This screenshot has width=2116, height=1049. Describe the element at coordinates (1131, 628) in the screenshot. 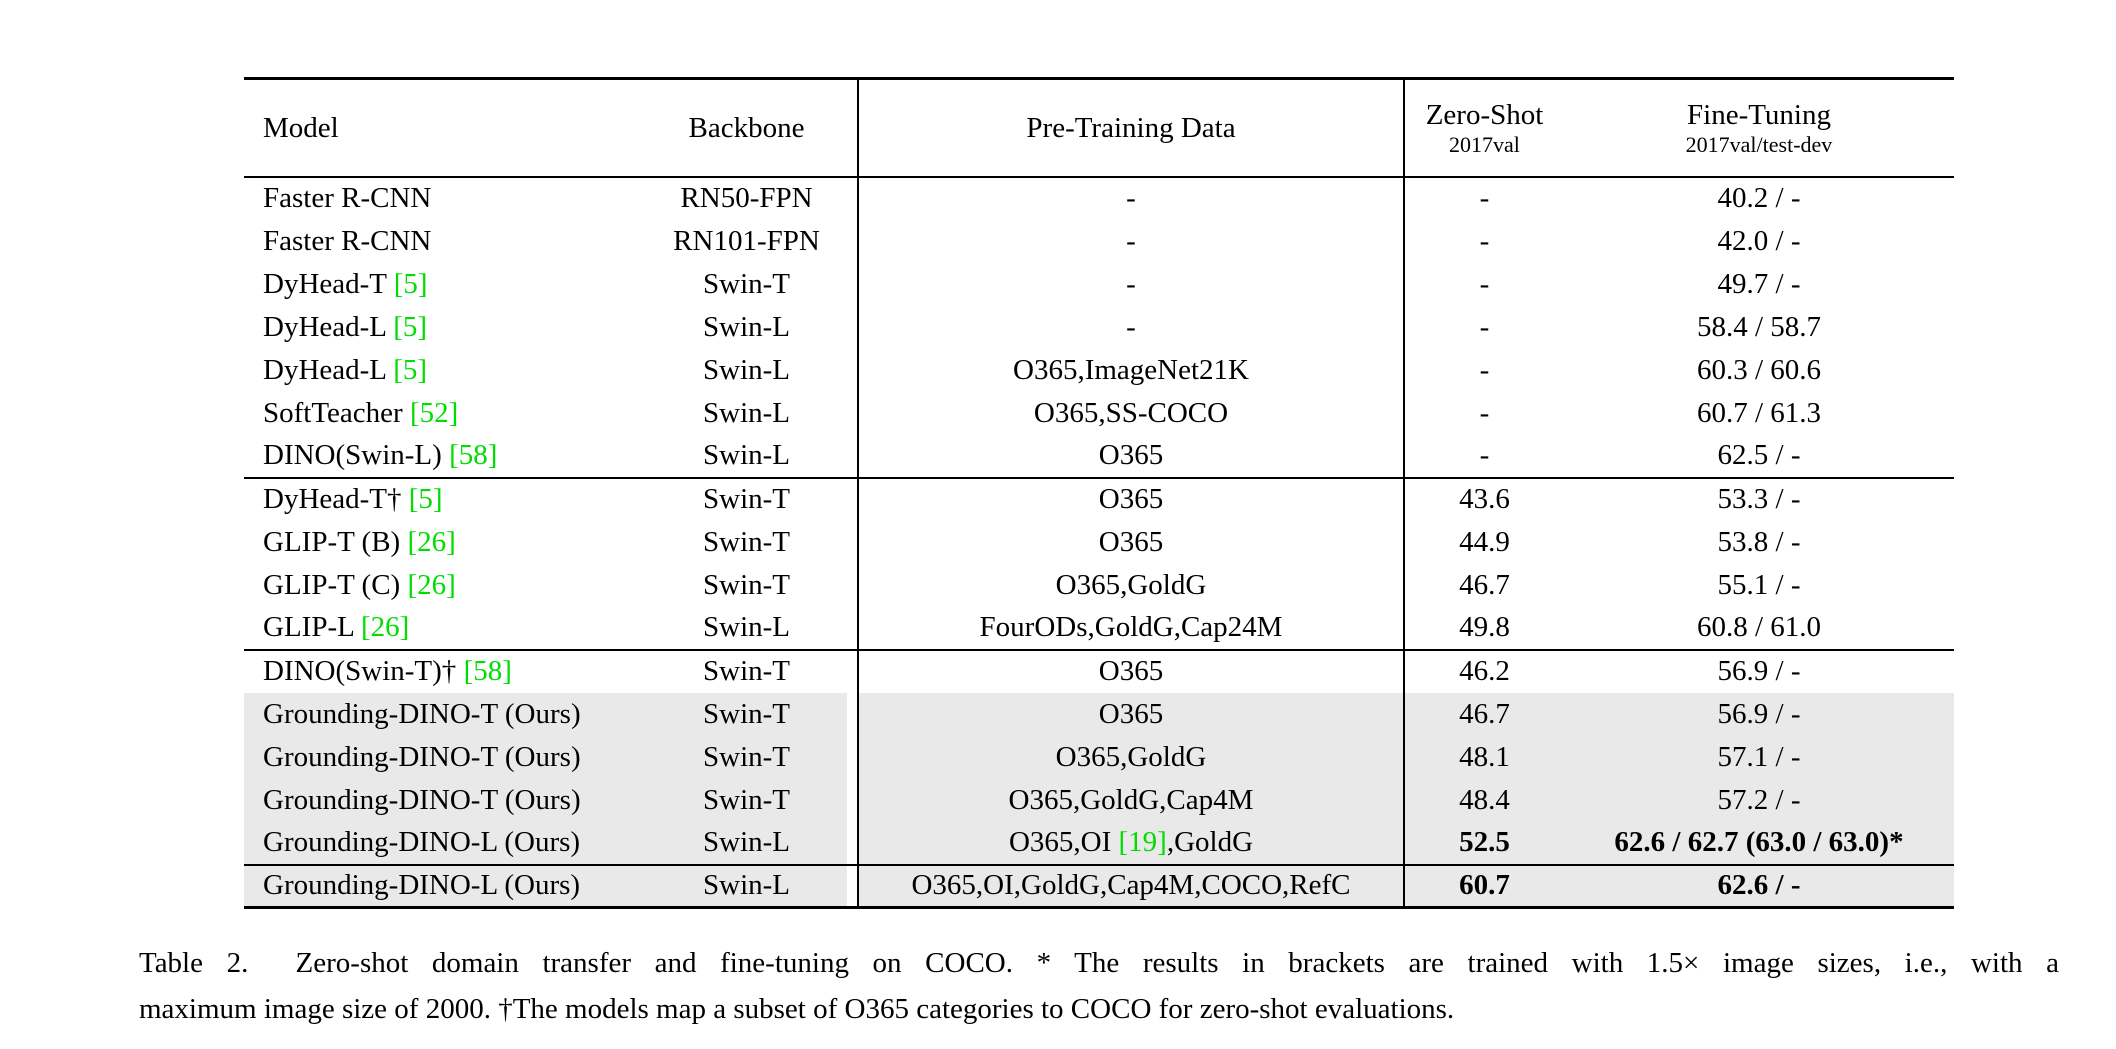

I see `cell-pretrain: FourODs,GoldG,Cap24M` at that location.